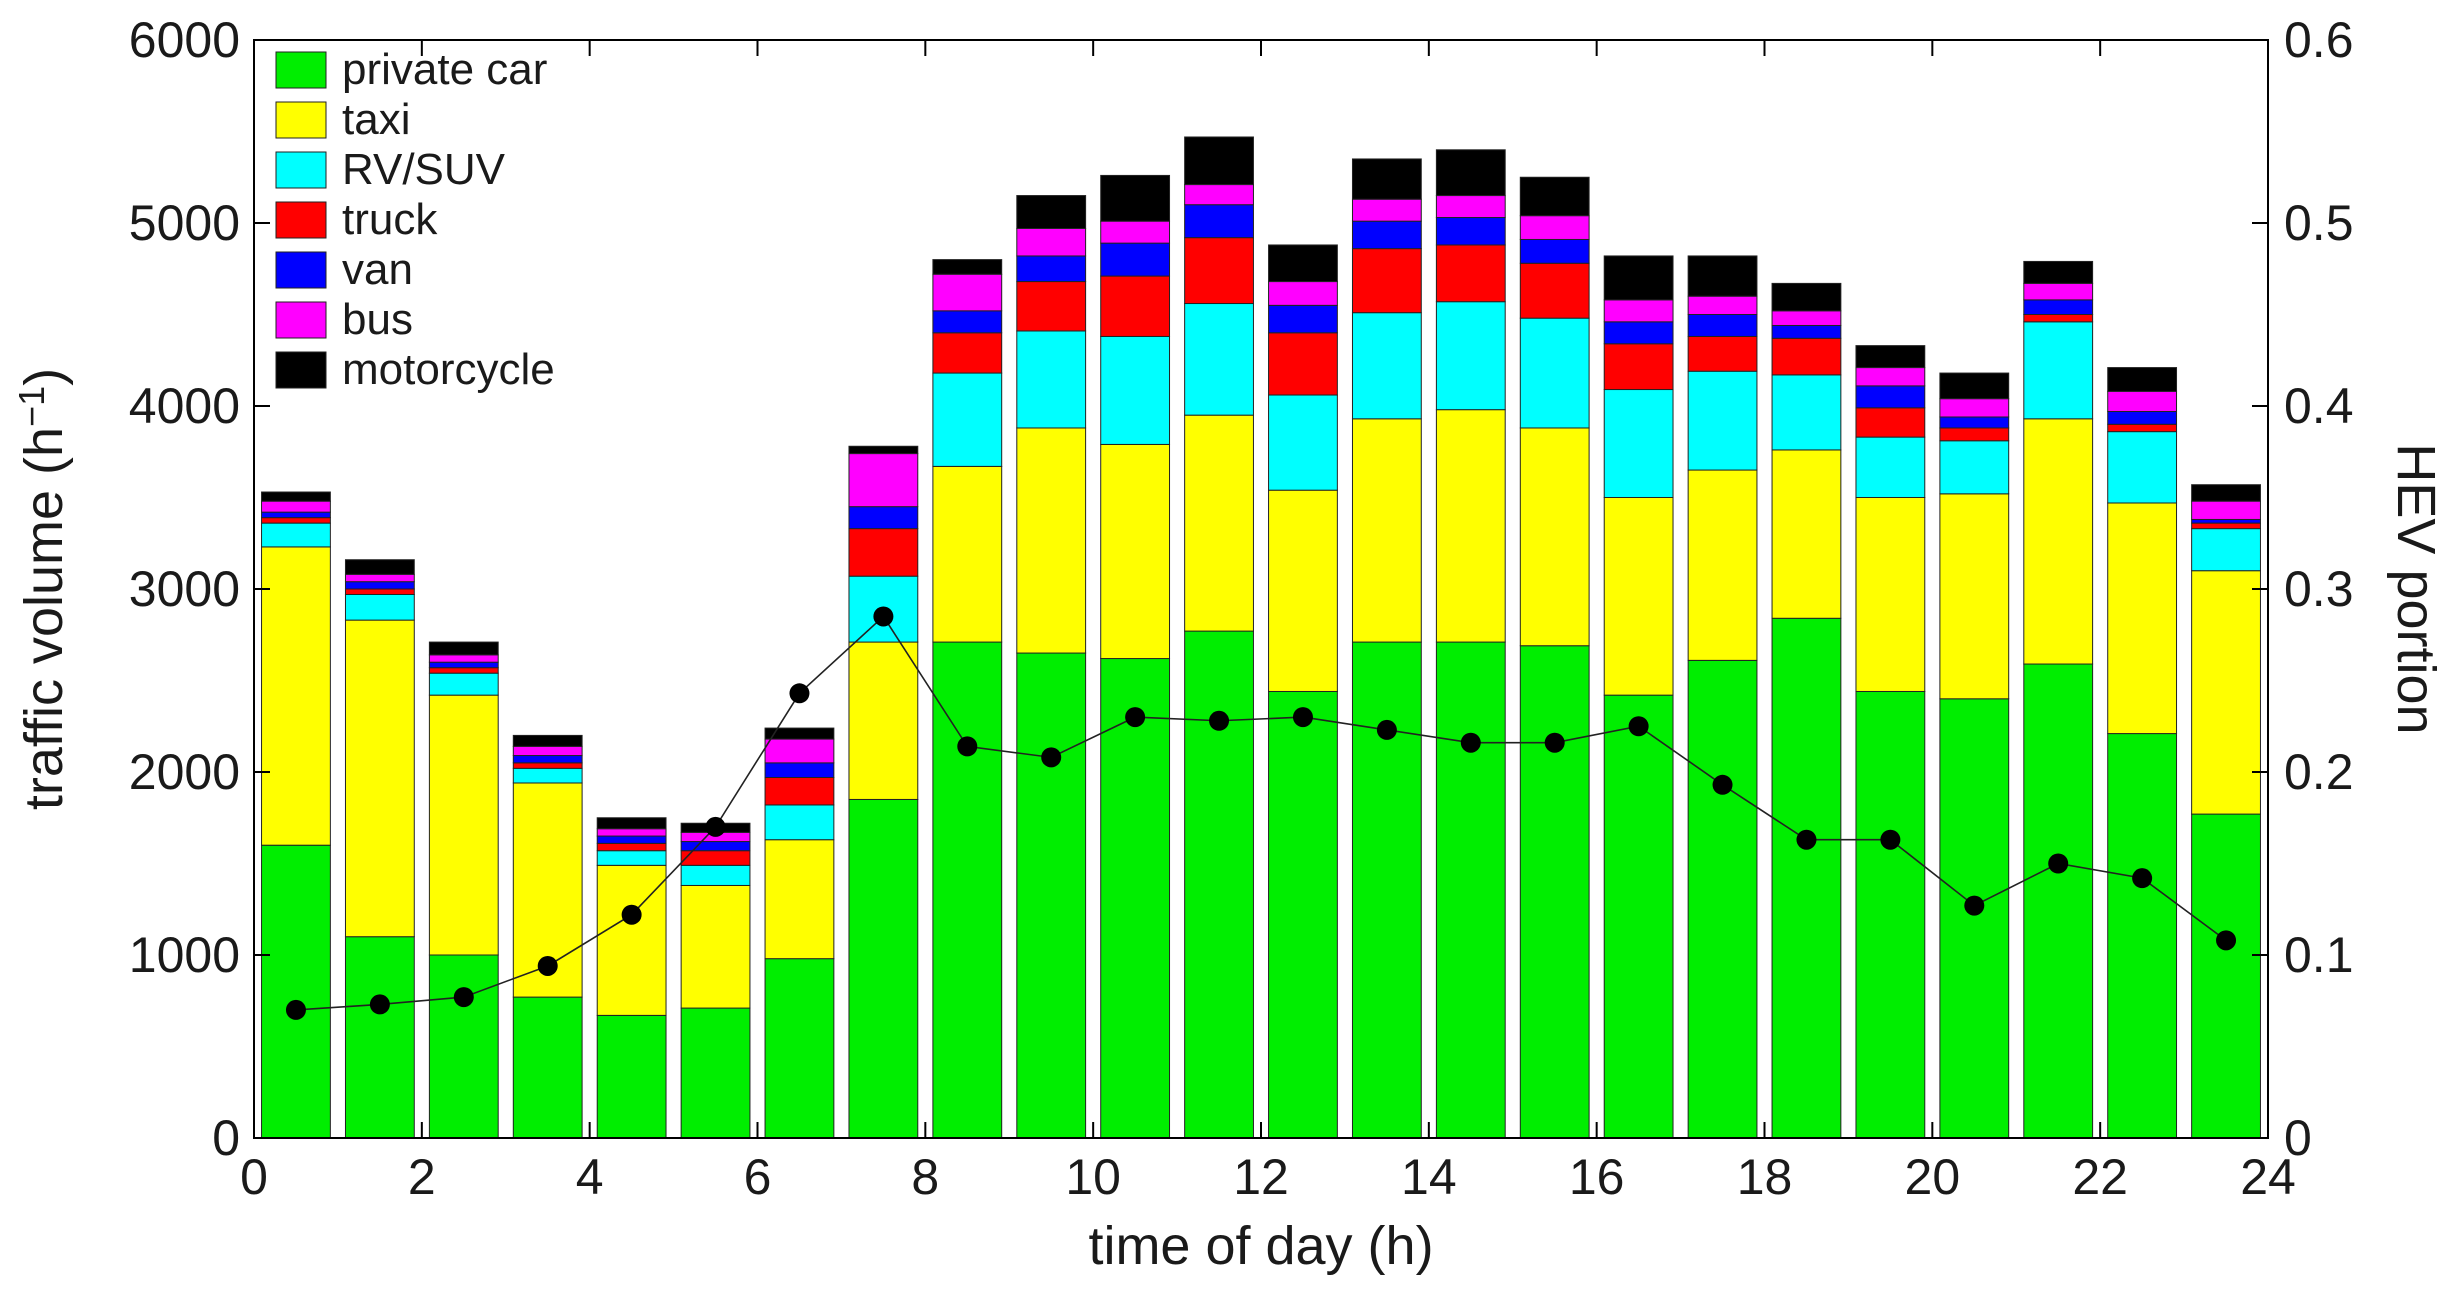  I want to click on legend-label: bus, so click(377, 319).